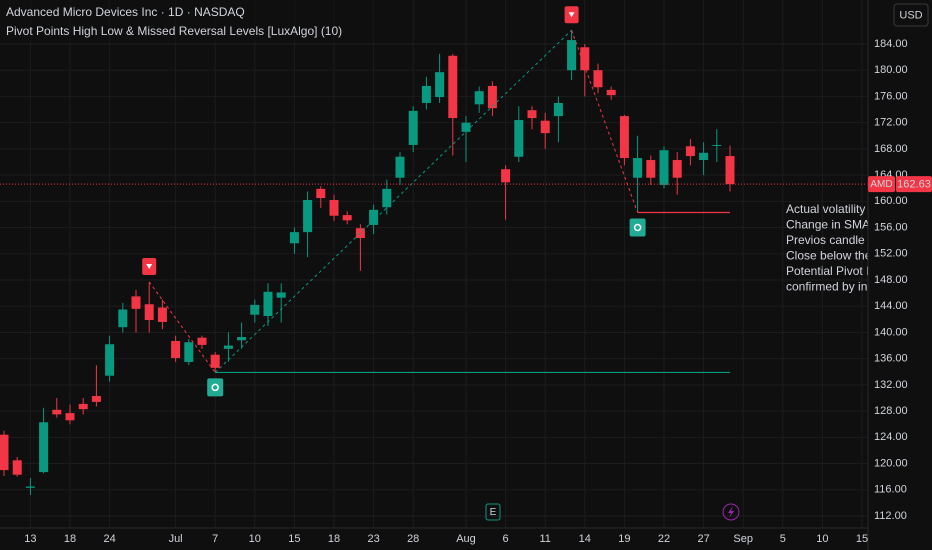 The height and width of the screenshot is (550, 932). Describe the element at coordinates (891, 96) in the screenshot. I see `y-tick-label: 176.00` at that location.